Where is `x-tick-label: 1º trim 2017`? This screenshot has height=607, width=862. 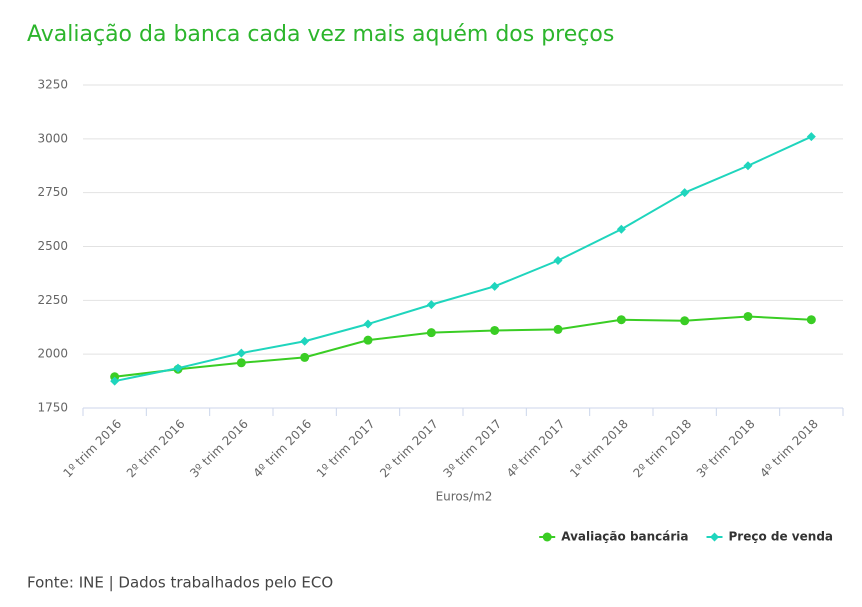
x-tick-label: 1º trim 2017 is located at coordinates (346, 449).